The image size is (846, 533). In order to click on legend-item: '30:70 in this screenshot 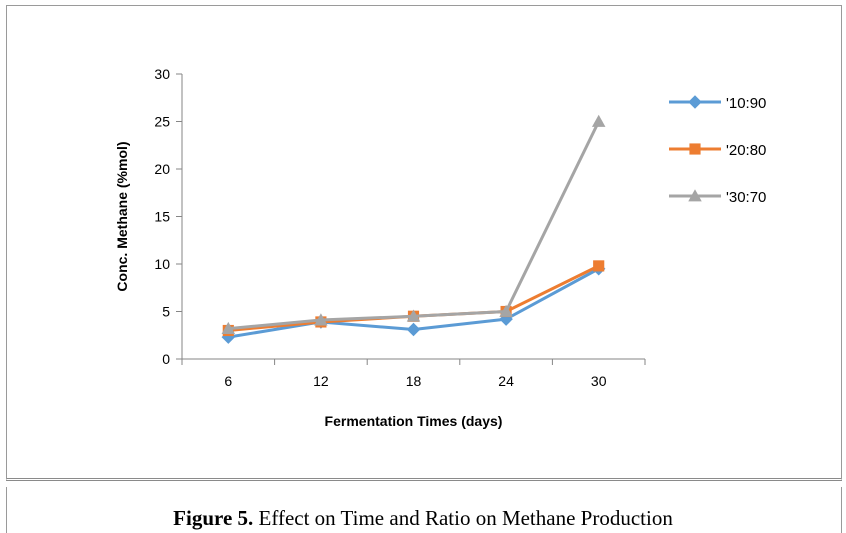, I will do `click(717, 197)`.